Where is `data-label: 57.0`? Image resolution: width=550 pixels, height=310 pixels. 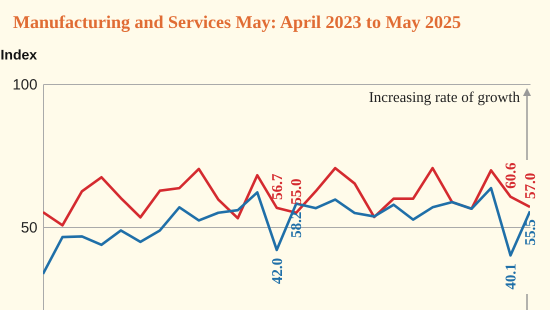 data-label: 57.0 is located at coordinates (531, 186).